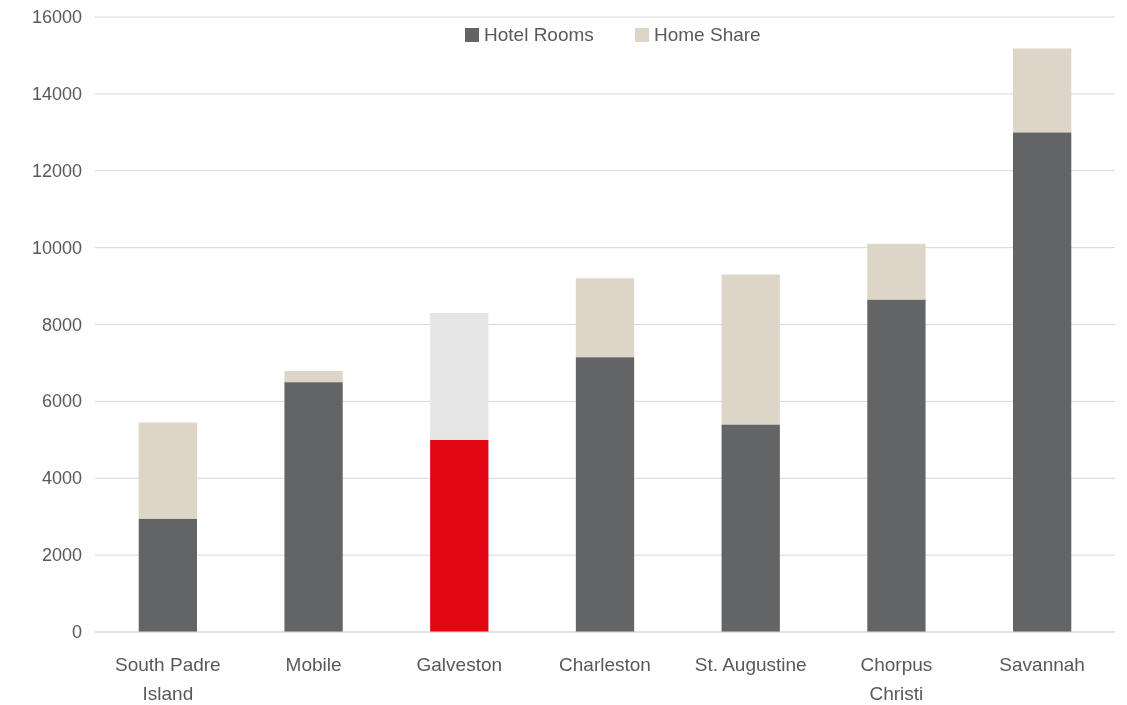 The image size is (1127, 705). What do you see at coordinates (1042, 664) in the screenshot?
I see `x-tick-label: Savannah` at bounding box center [1042, 664].